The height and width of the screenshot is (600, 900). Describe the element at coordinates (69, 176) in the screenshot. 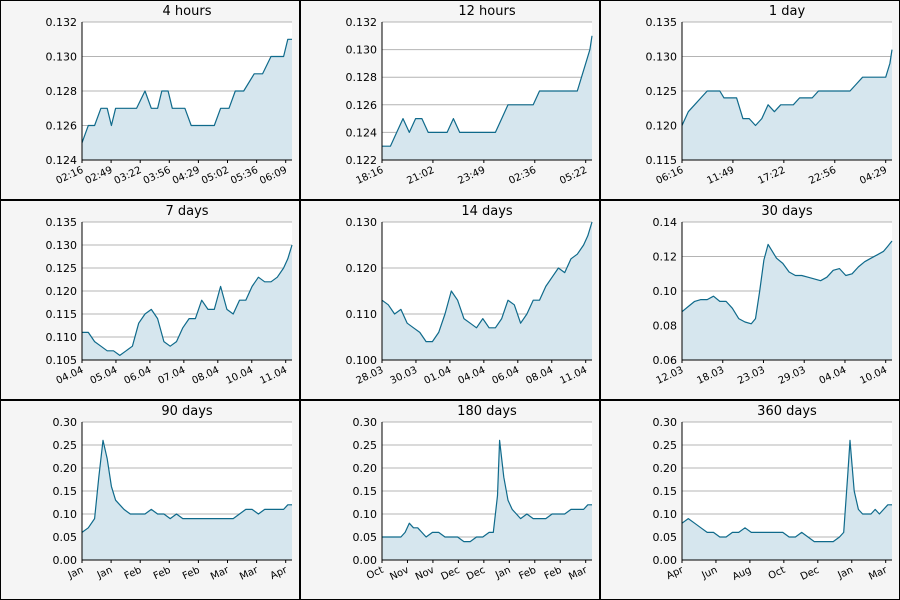

I see `x-tick-label: 02:16` at that location.